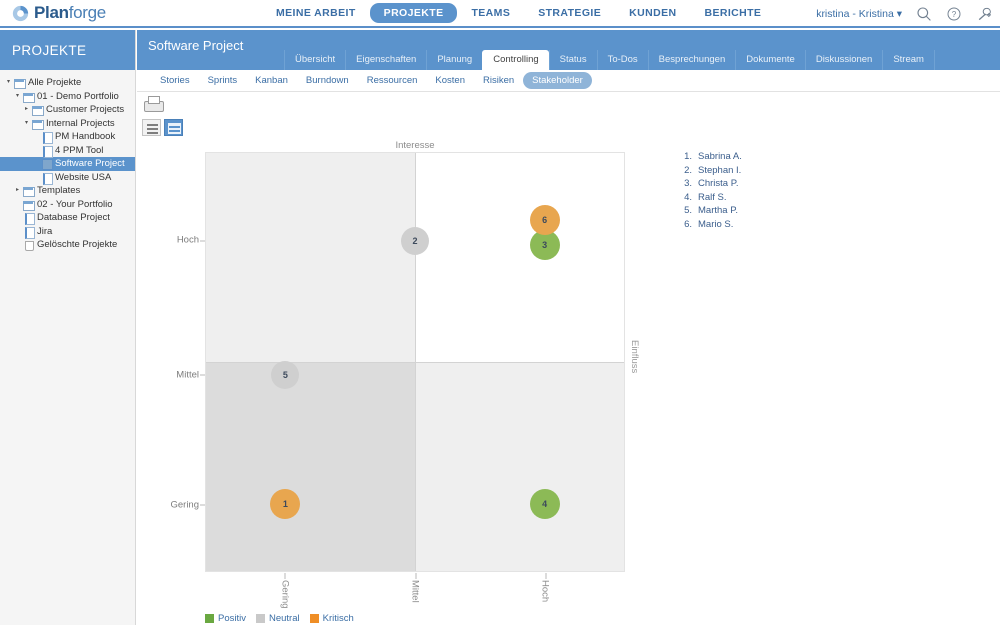  I want to click on subtab-ressourcen: Ressourcen, so click(392, 80).